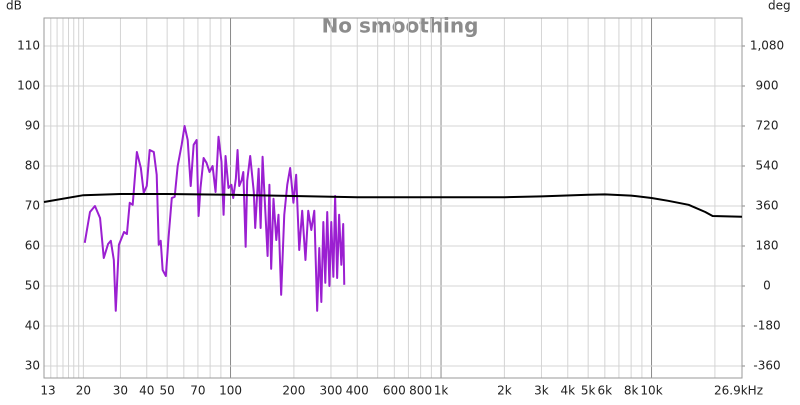 The image size is (800, 405). I want to click on x-tick-label: 10k, so click(651, 391).